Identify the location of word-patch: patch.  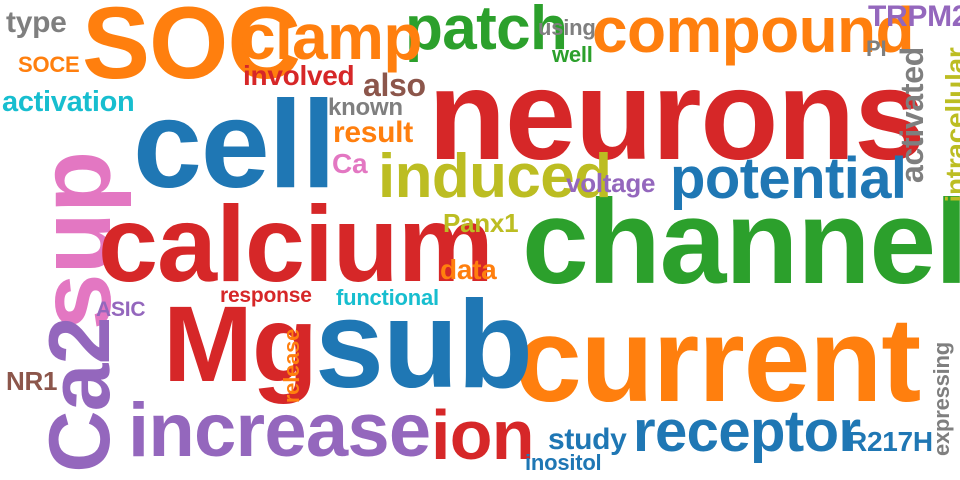
(486, 31).